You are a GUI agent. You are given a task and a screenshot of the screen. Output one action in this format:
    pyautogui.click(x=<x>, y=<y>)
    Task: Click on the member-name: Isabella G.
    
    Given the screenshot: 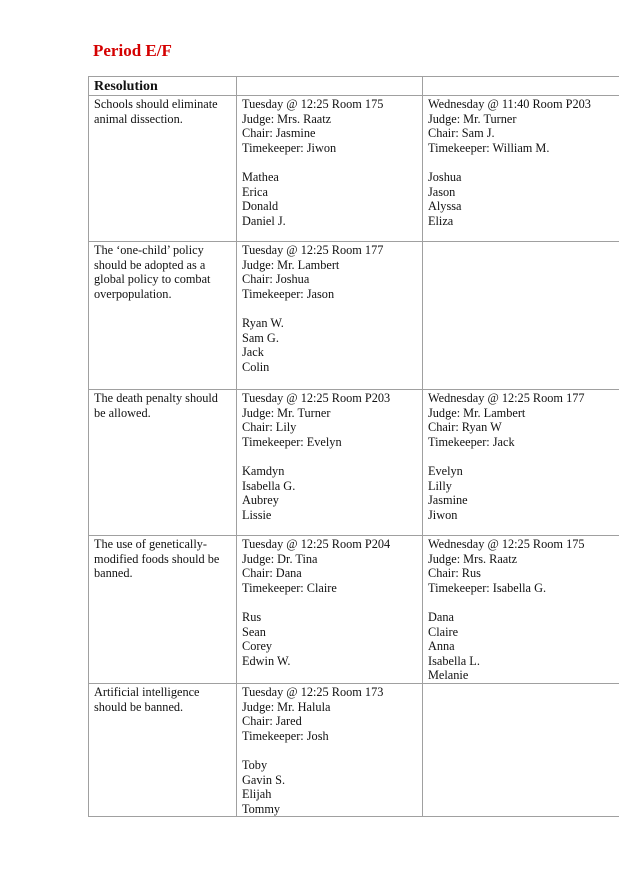 What is the action you would take?
    pyautogui.click(x=269, y=485)
    